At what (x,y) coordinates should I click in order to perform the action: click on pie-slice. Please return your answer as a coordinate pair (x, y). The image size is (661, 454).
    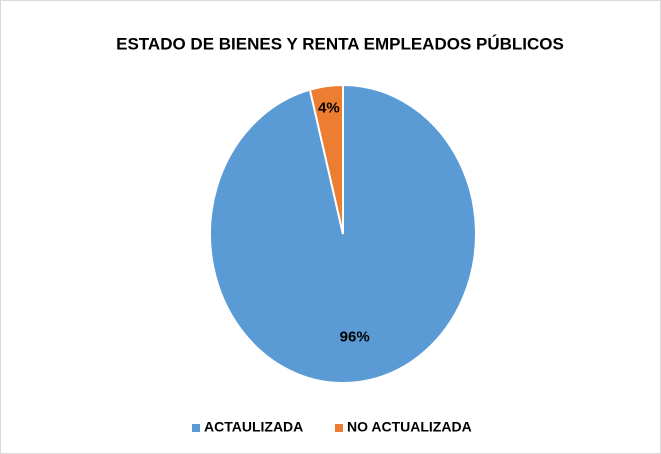
    Looking at the image, I should click on (326, 159).